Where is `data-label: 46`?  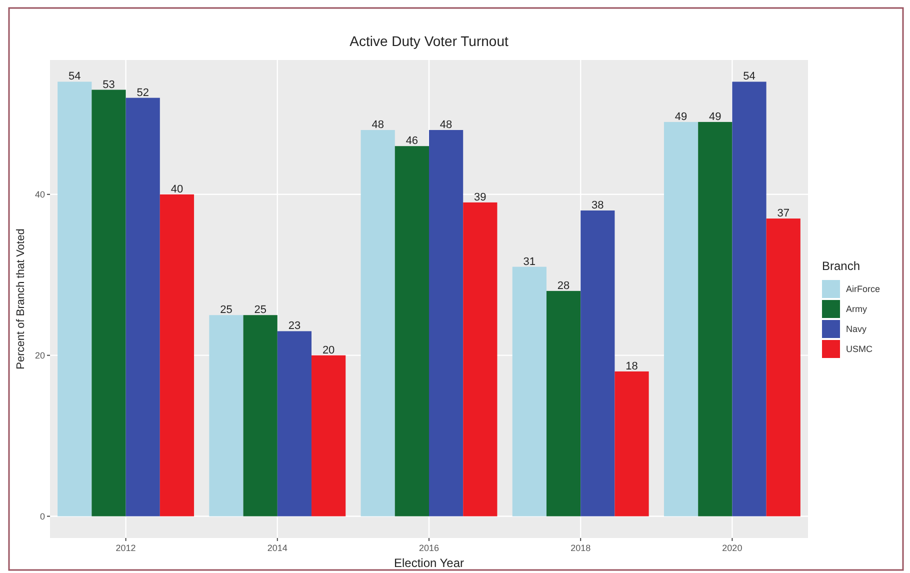 data-label: 46 is located at coordinates (412, 141).